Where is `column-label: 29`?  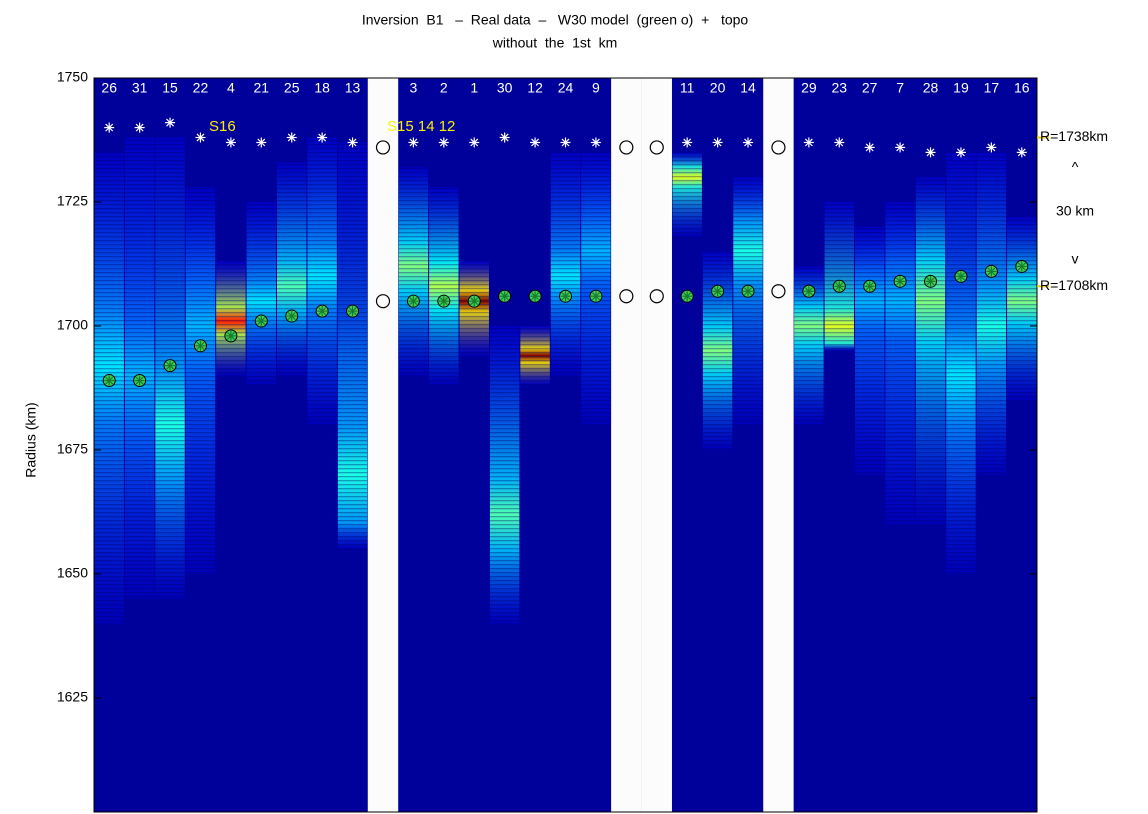
column-label: 29 is located at coordinates (809, 88).